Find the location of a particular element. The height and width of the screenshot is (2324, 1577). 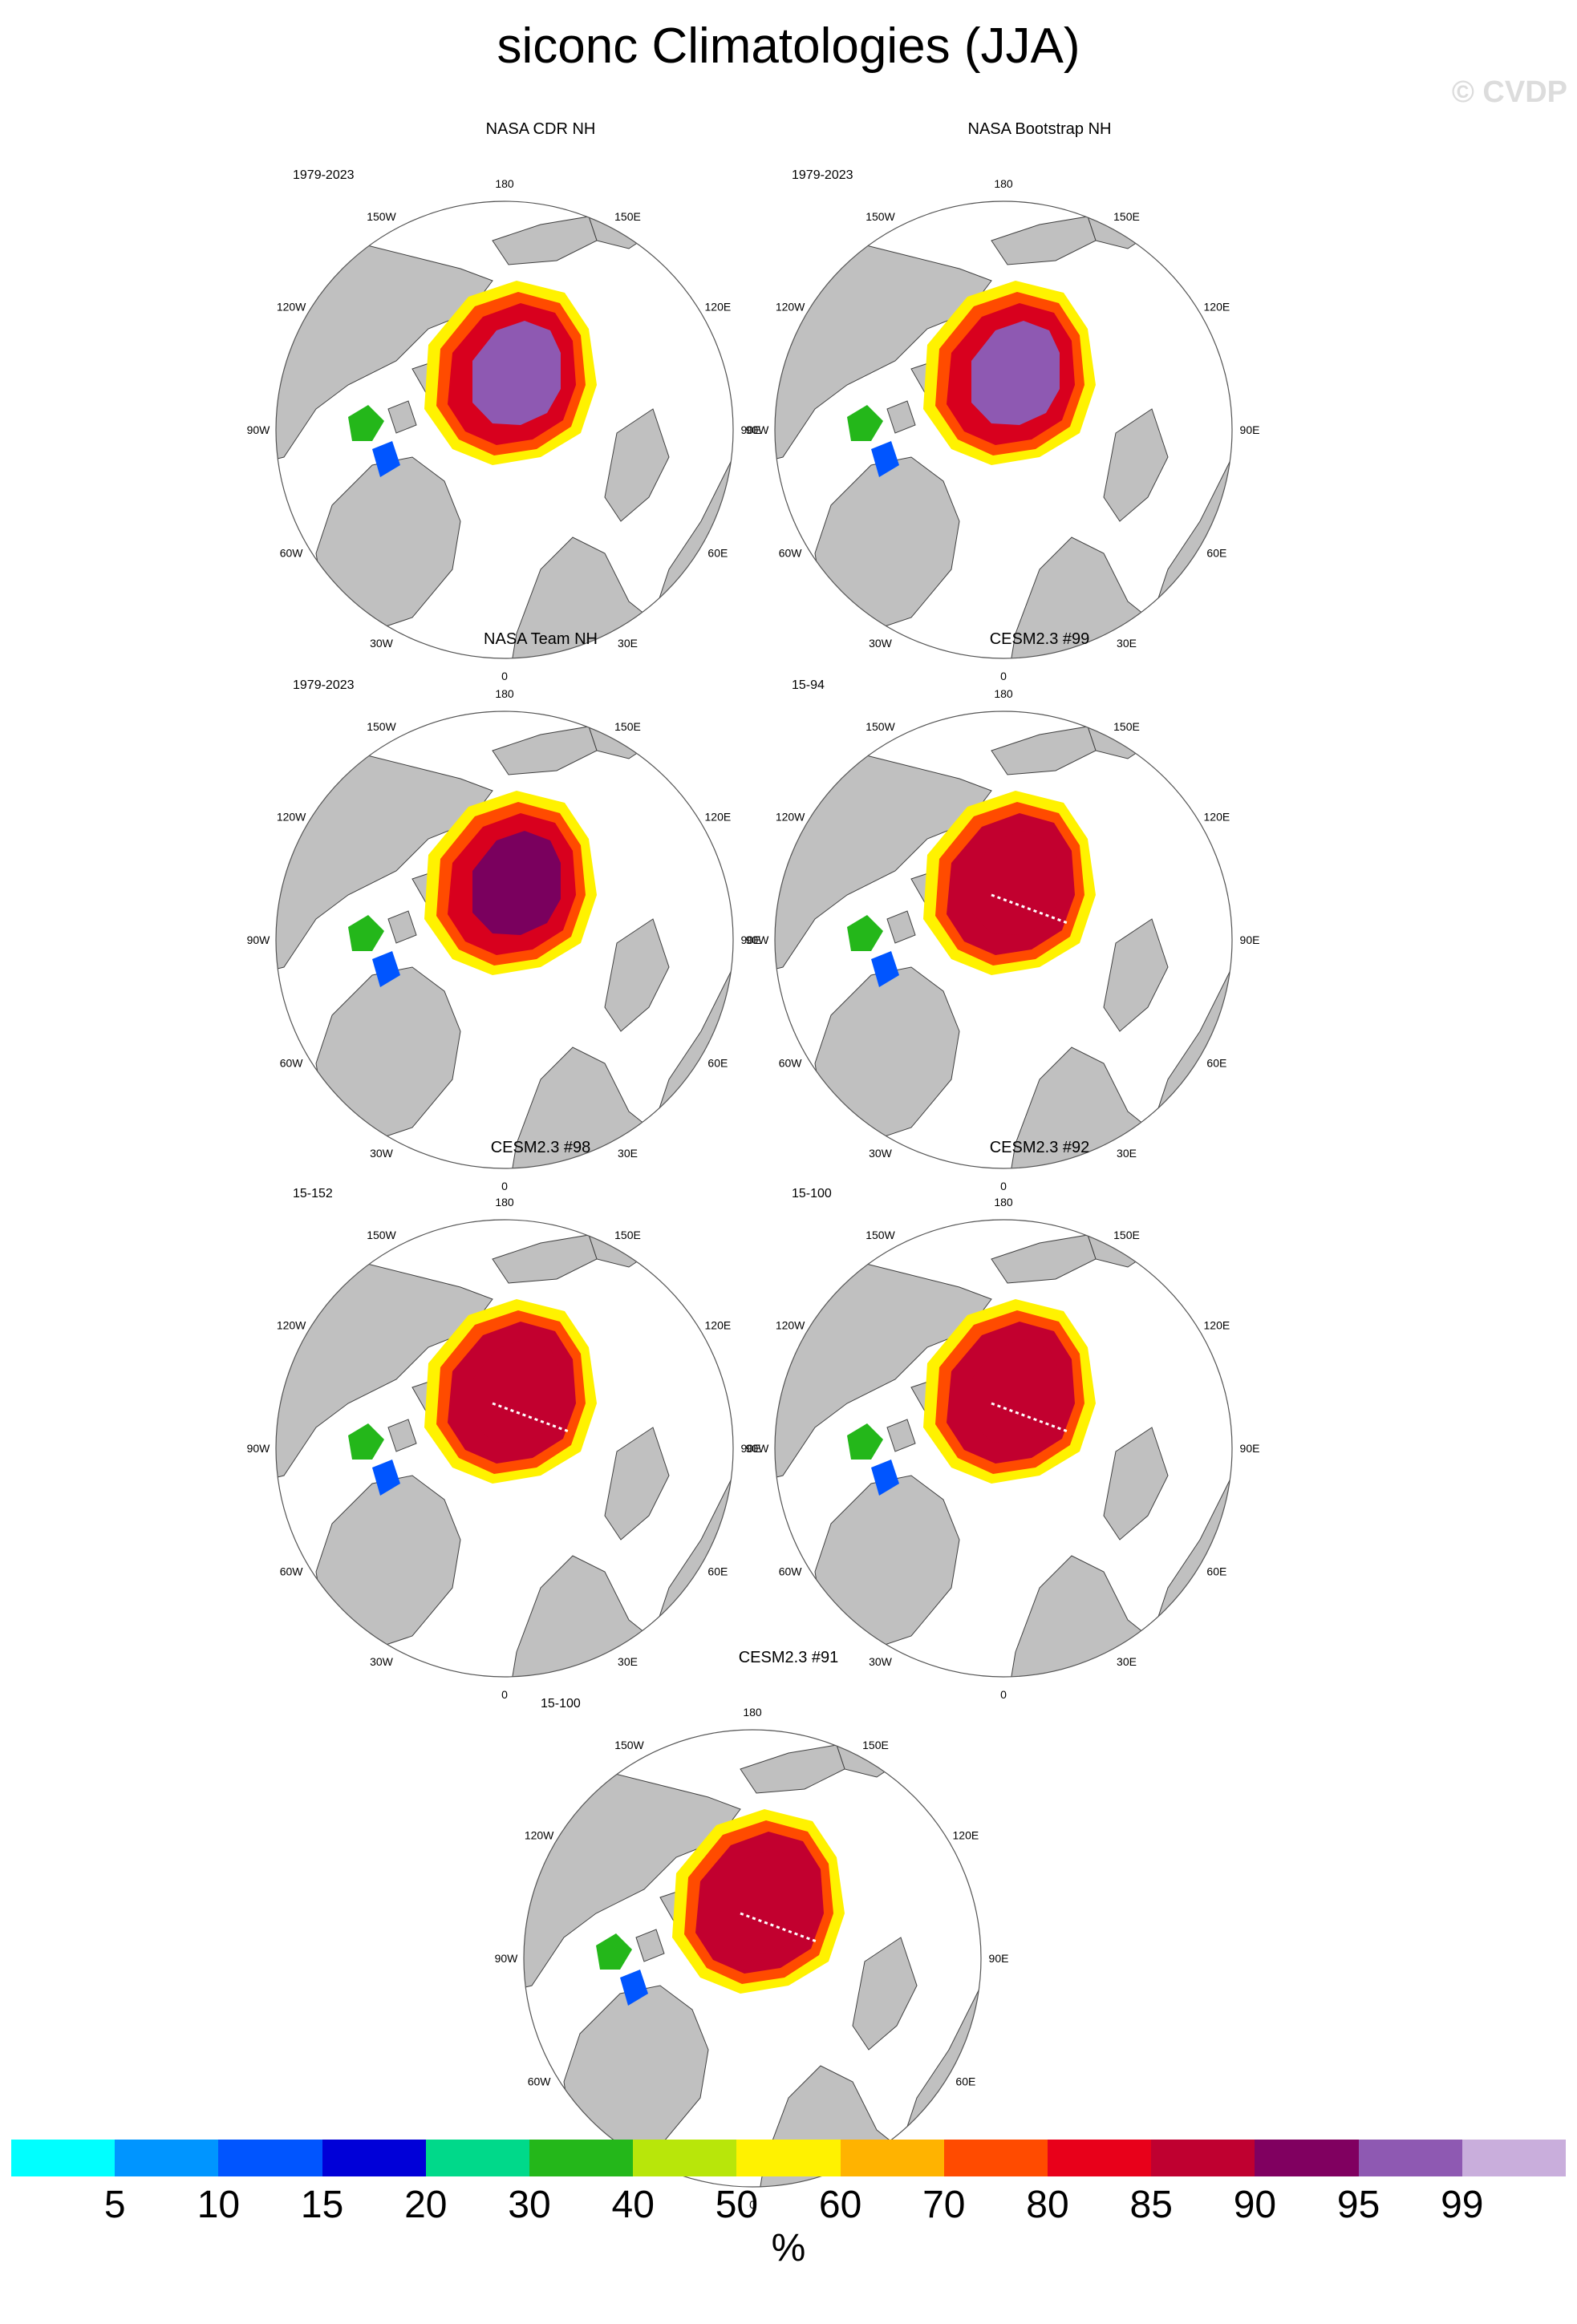

colorbar-unit: % is located at coordinates (788, 2248).